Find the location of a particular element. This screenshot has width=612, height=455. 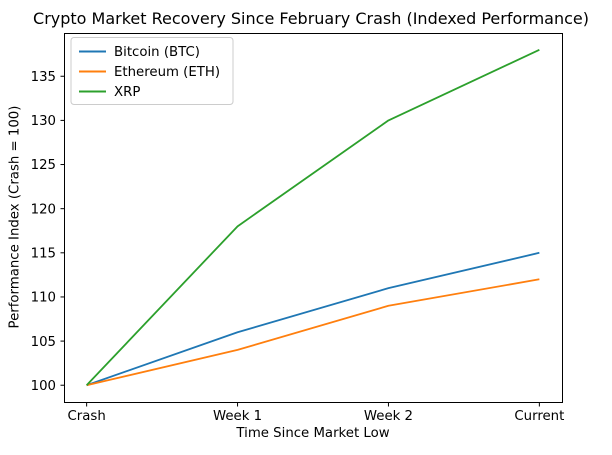

legend-box is located at coordinates (152, 71).